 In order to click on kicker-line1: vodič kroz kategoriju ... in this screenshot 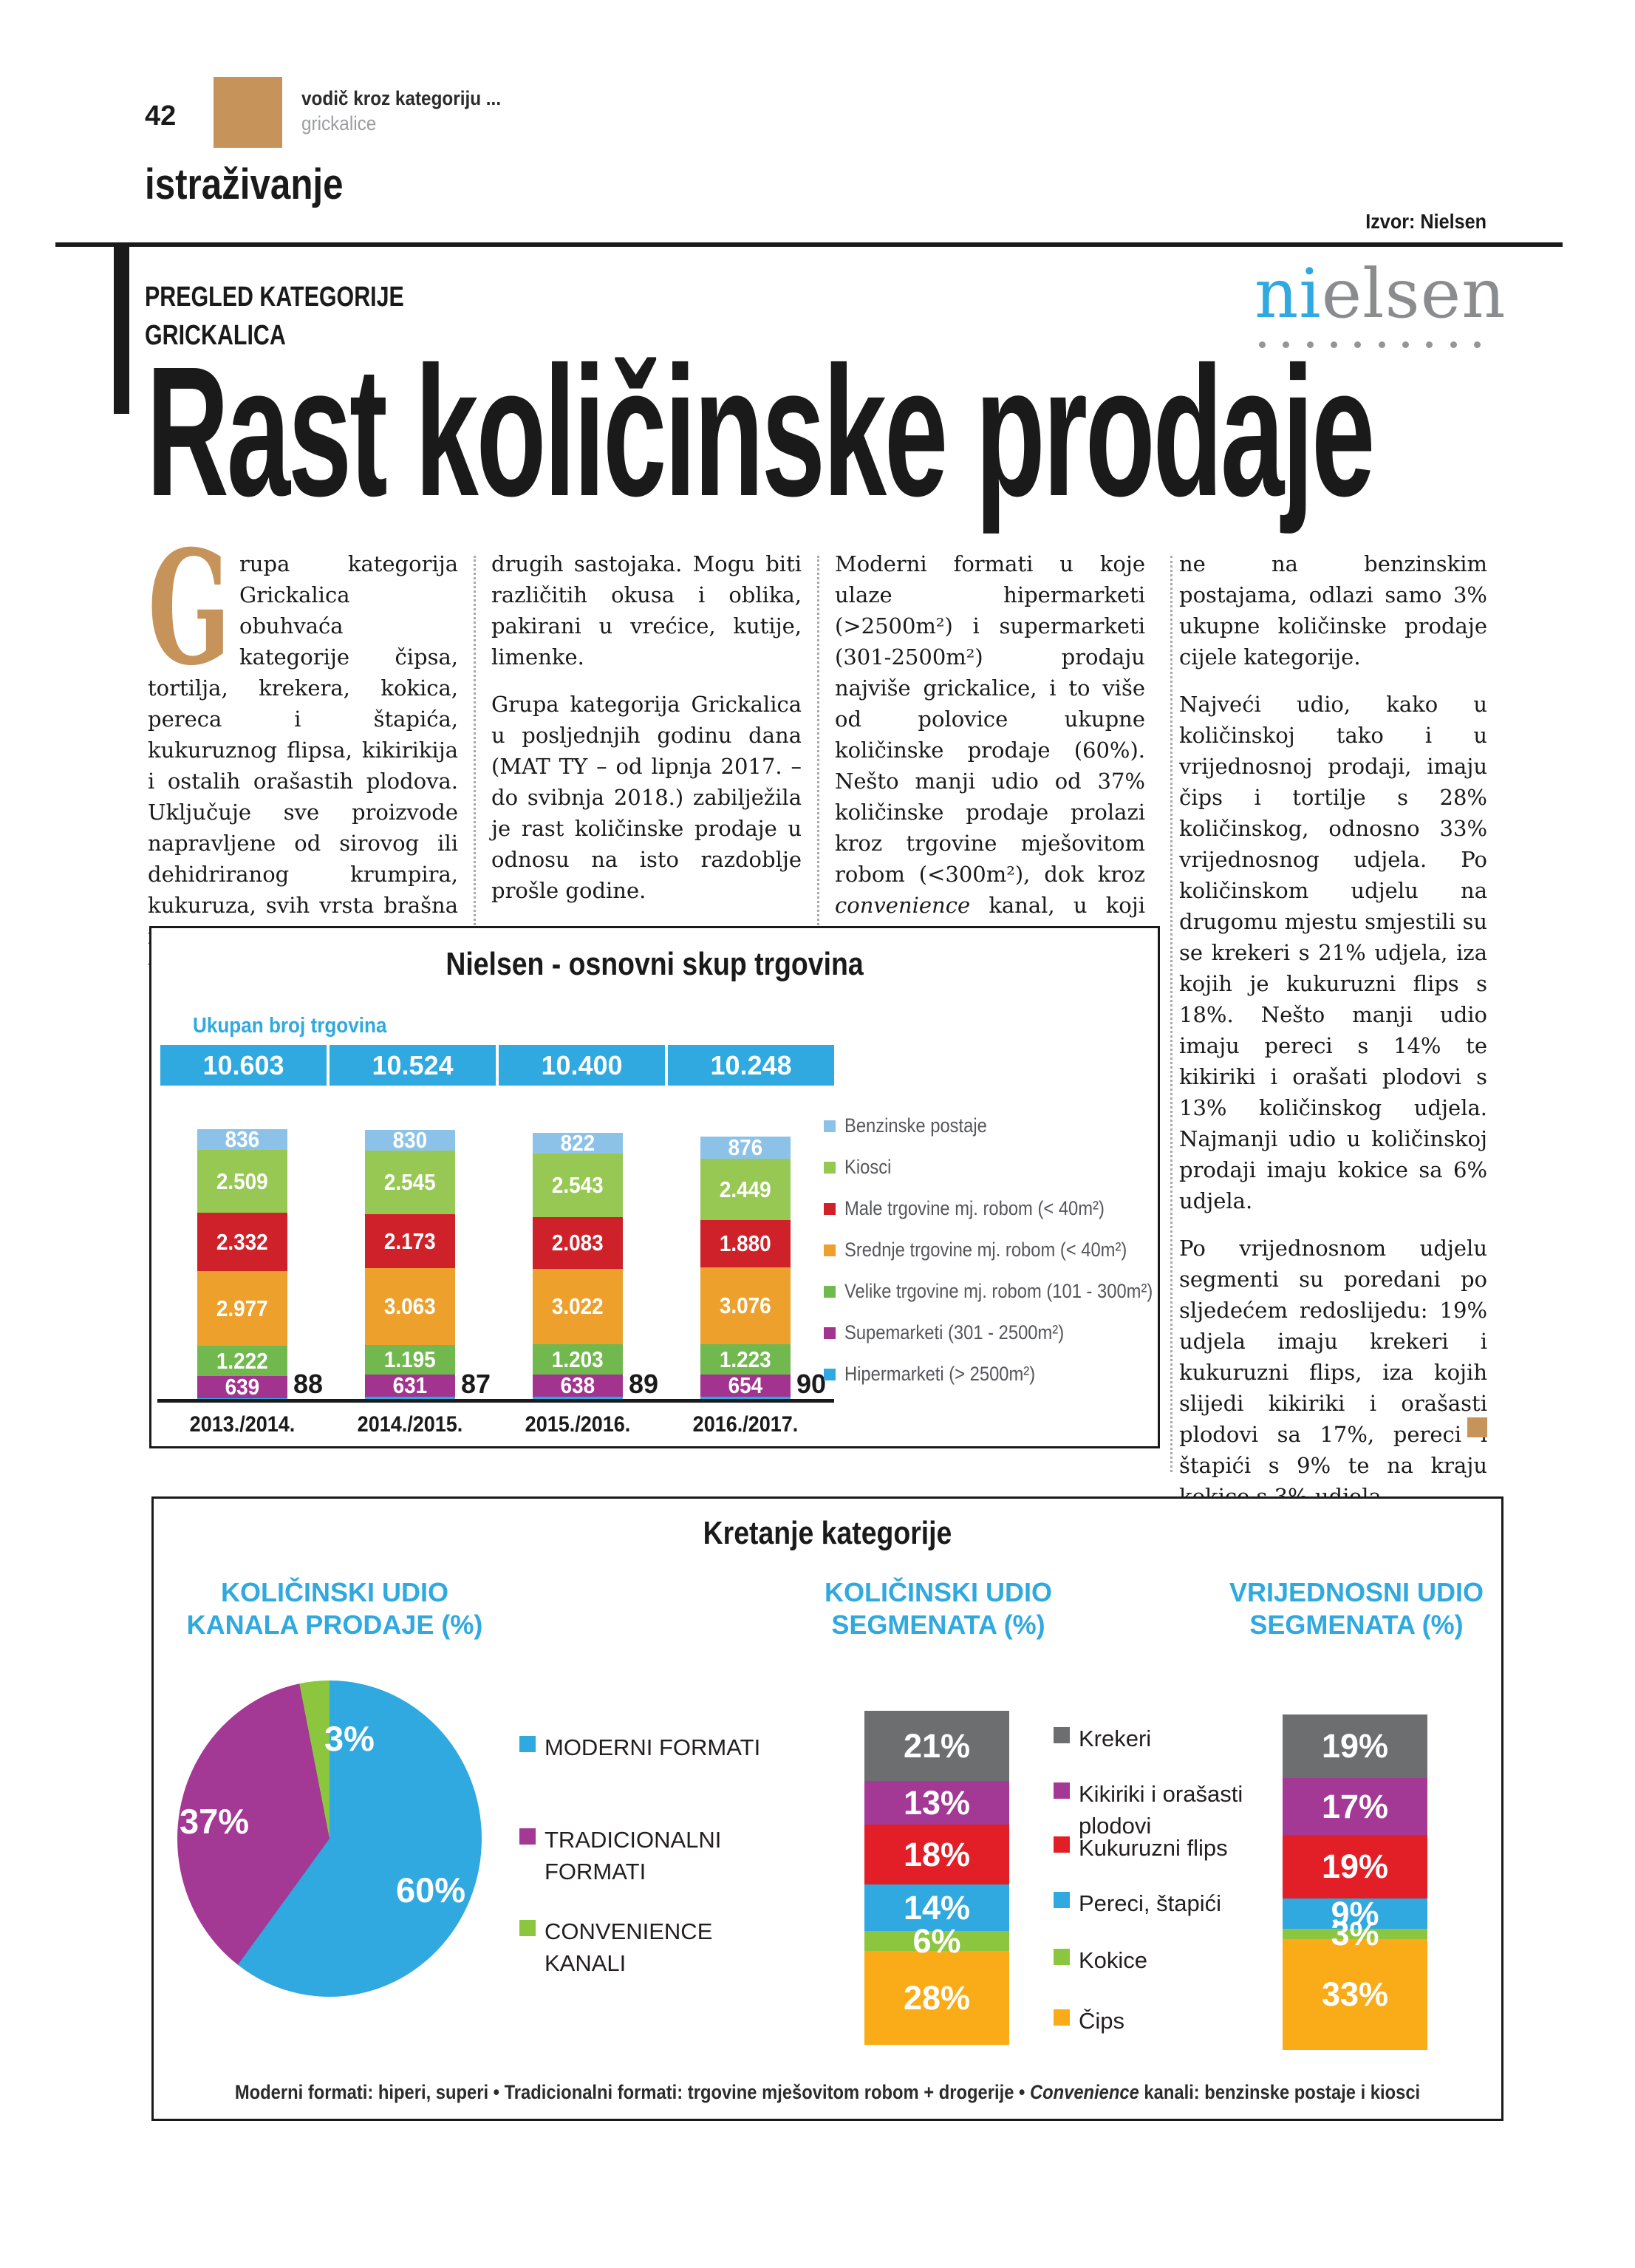, I will do `click(402, 98)`.